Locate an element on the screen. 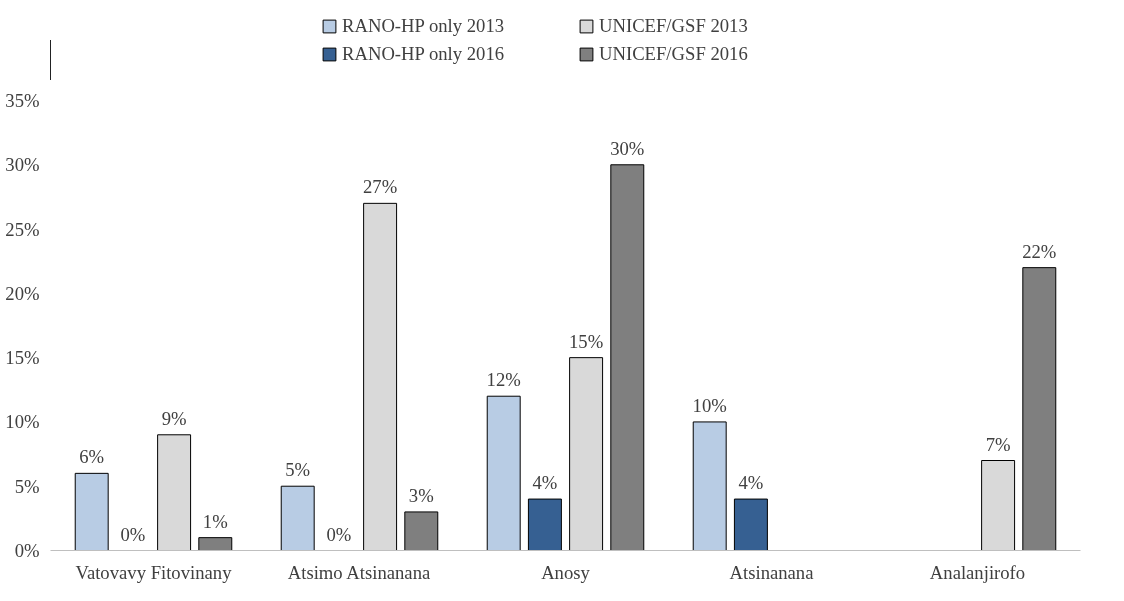 The image size is (1124, 601). data-label: 30% is located at coordinates (627, 148).